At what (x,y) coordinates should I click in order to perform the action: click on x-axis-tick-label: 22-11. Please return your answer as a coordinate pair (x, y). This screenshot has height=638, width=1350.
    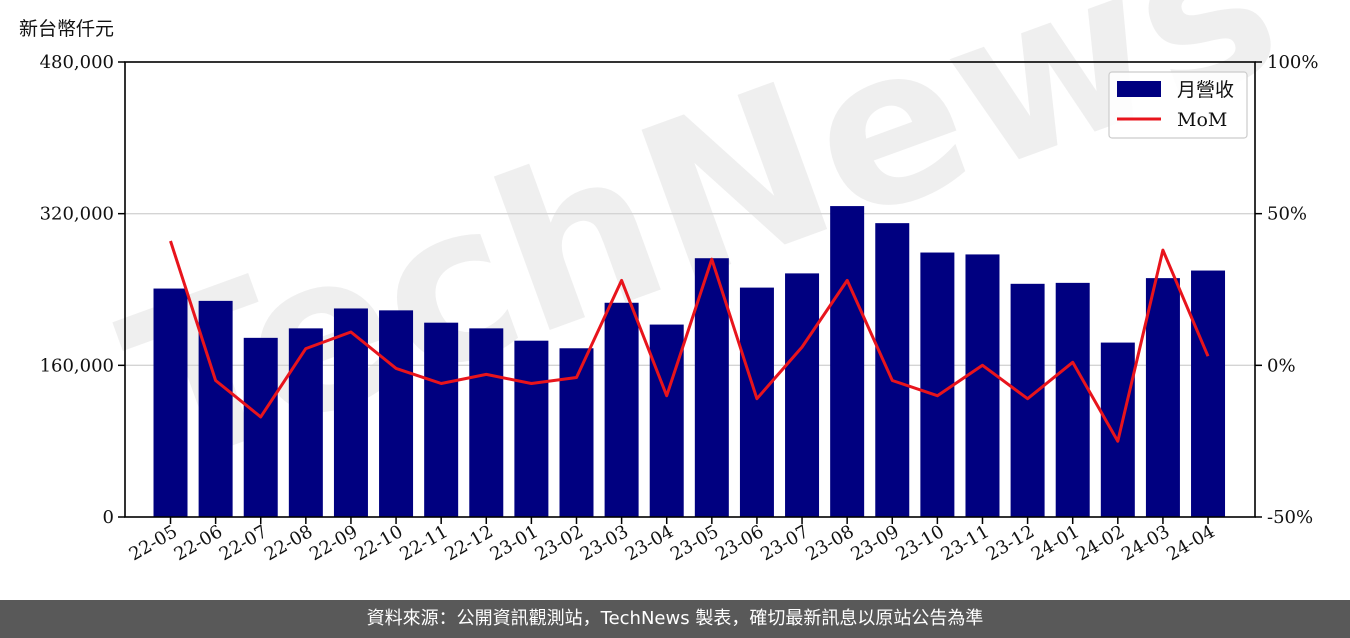
    Looking at the image, I should click on (423, 543).